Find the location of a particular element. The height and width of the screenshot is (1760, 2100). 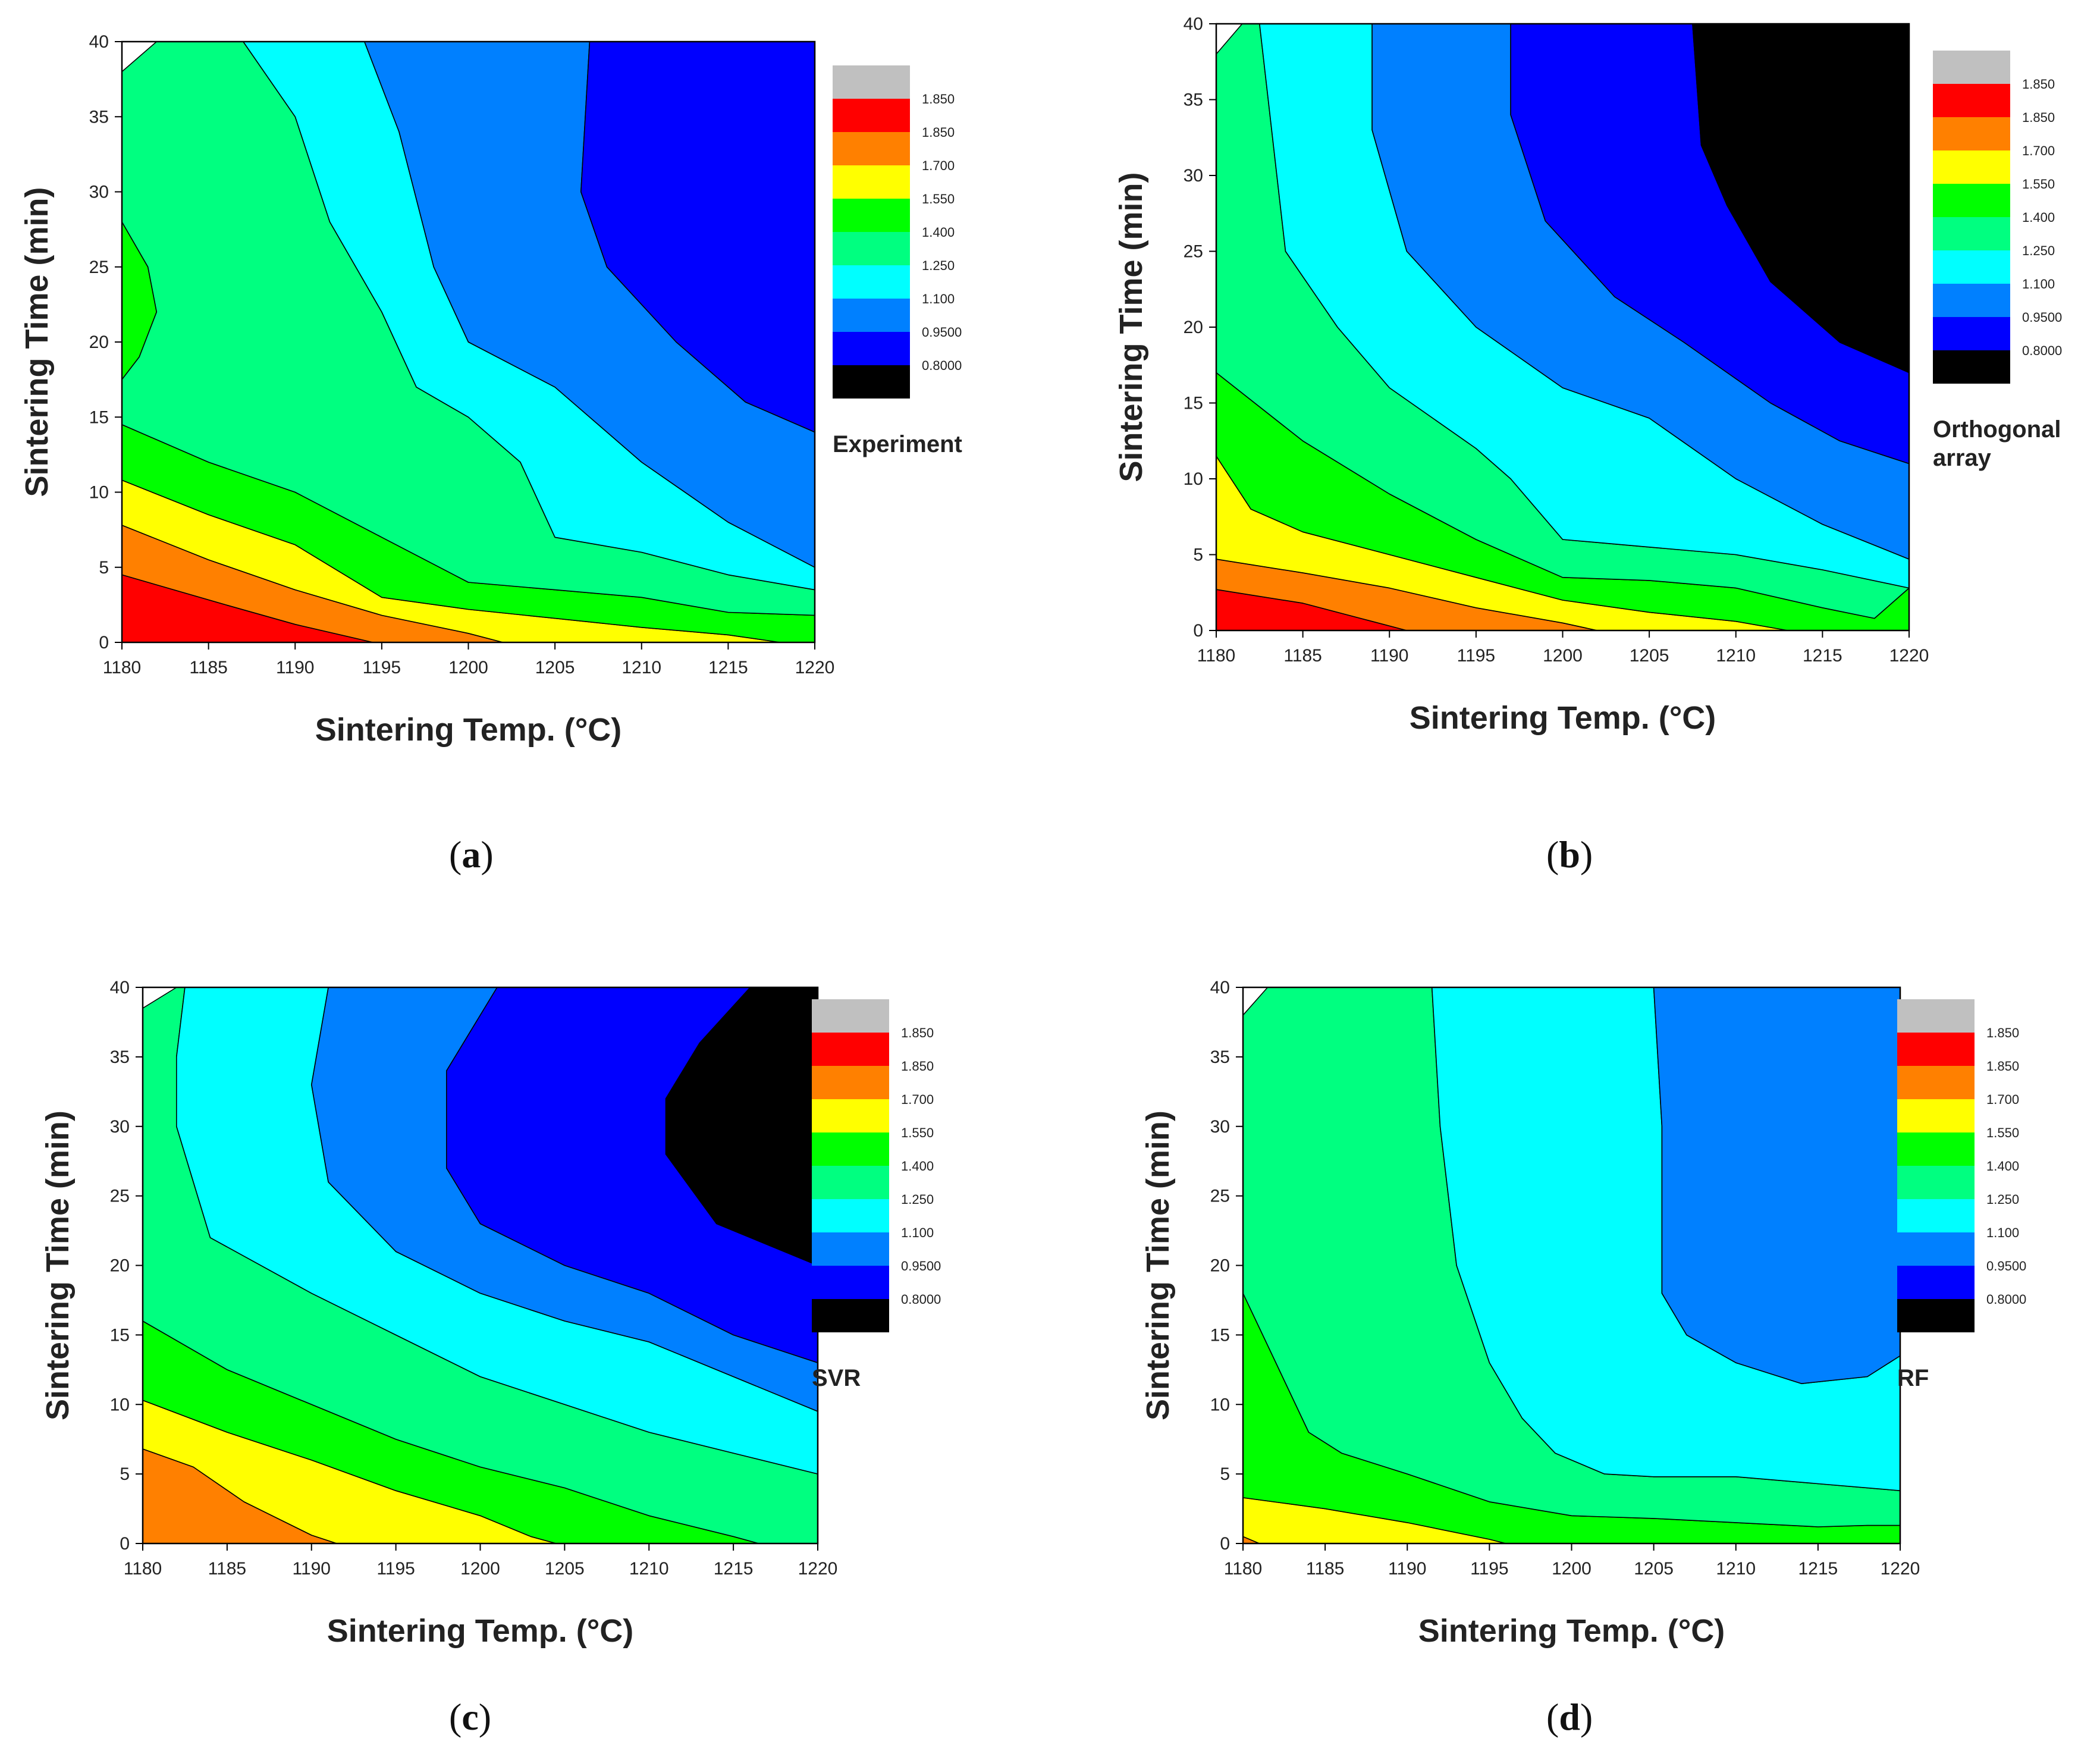

x-tick-label-b-7: 1215 is located at coordinates (1822, 656).